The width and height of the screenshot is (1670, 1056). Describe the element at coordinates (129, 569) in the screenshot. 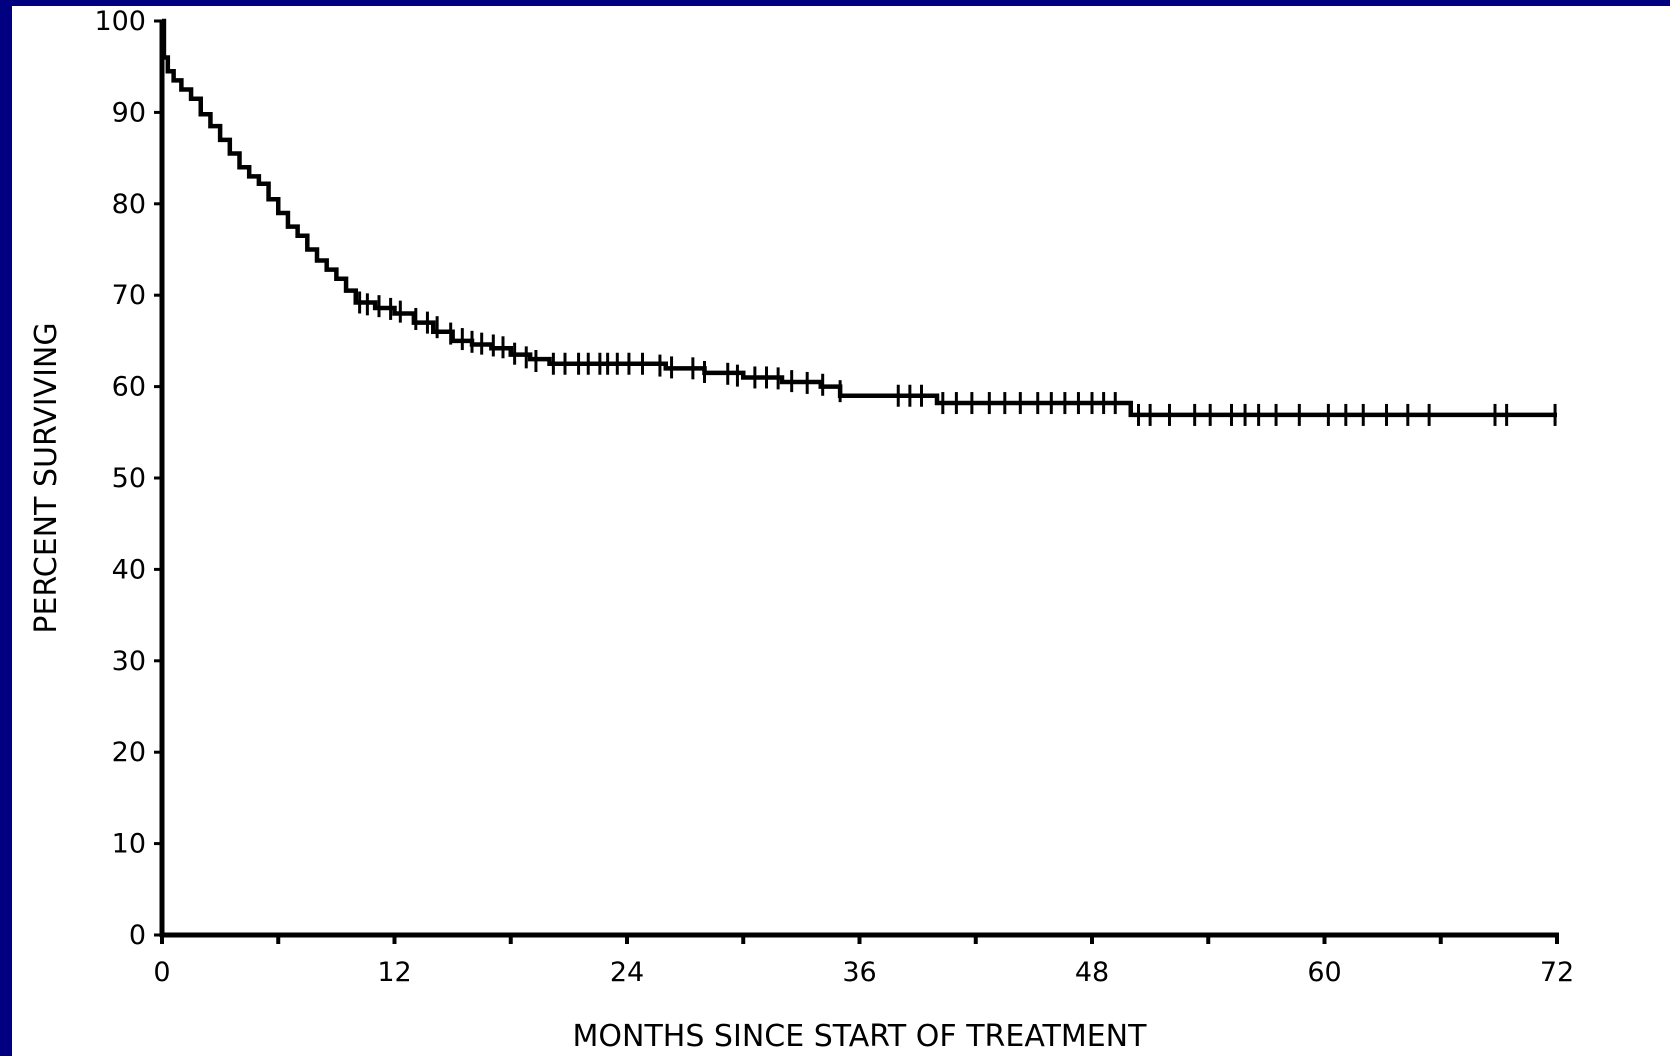

I see `y-tick-label: 40` at that location.